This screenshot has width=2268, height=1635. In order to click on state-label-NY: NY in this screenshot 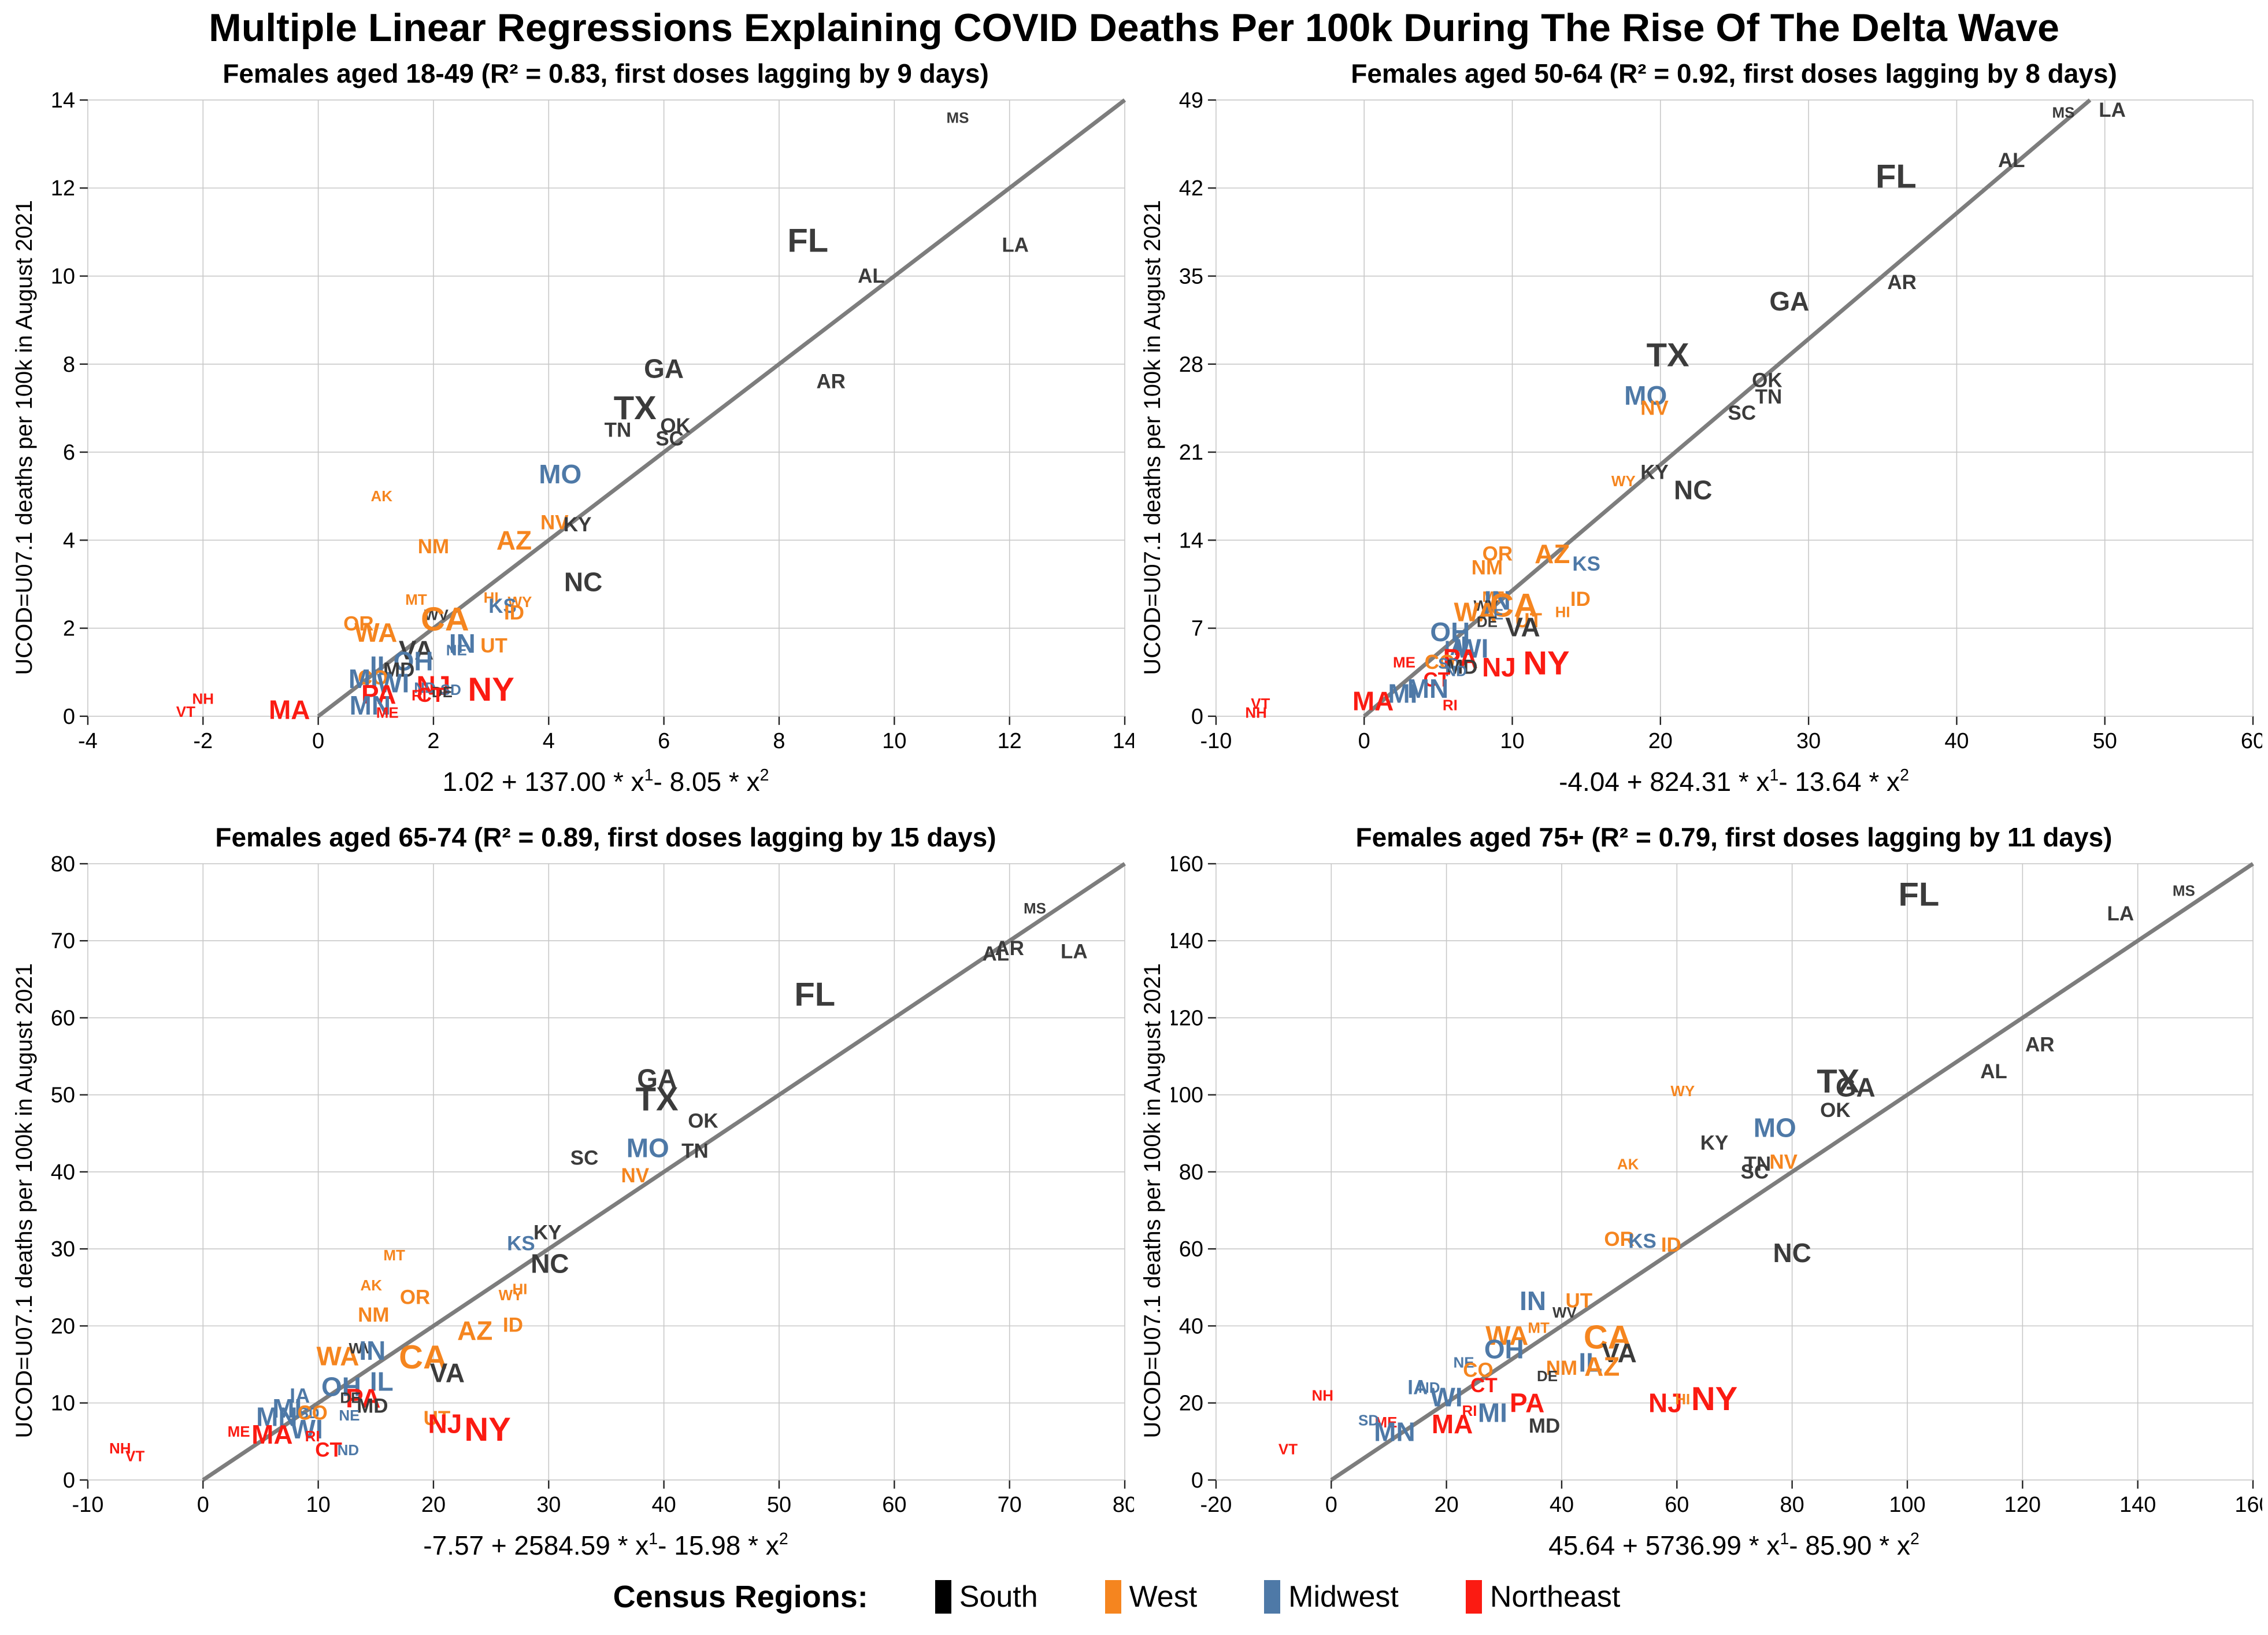, I will do `click(491, 689)`.